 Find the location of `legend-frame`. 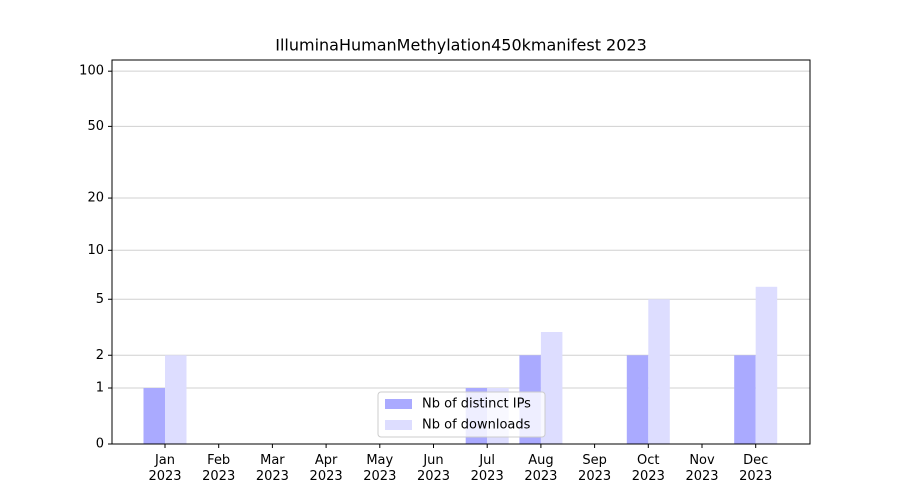

legend-frame is located at coordinates (461, 414).